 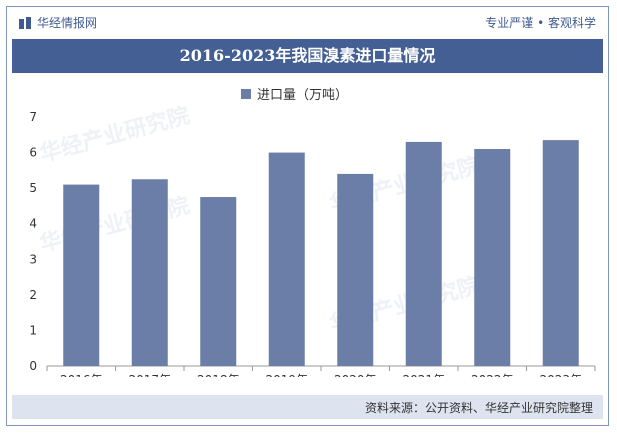 I want to click on y-tick-label: 6, so click(x=33, y=153).